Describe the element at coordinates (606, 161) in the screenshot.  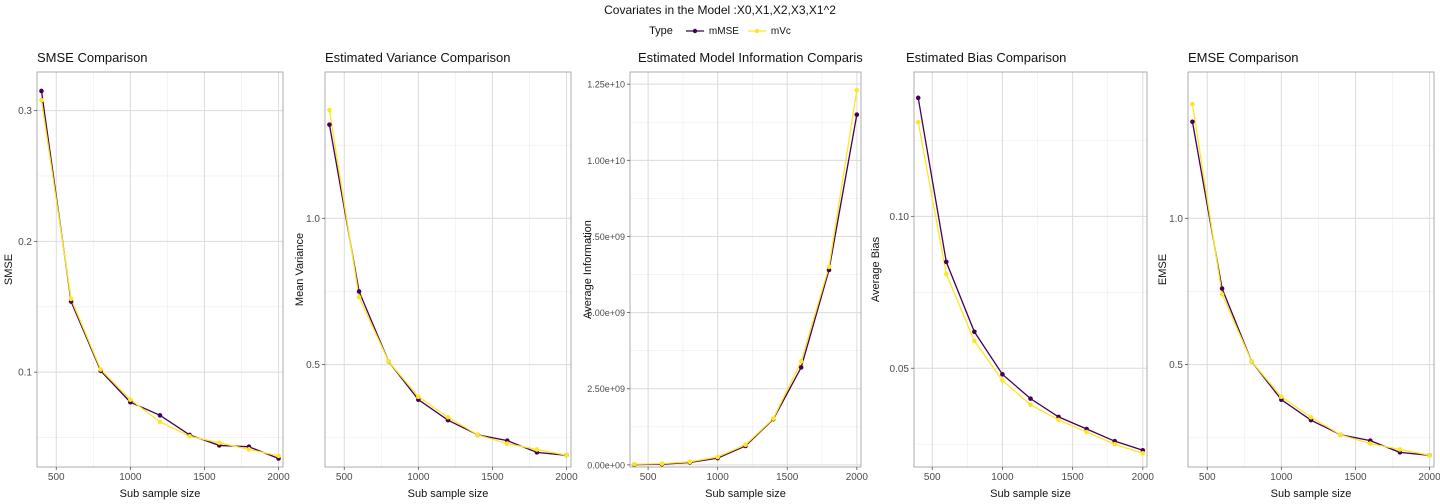
I see `y-tick-label: 1.00e+10` at that location.